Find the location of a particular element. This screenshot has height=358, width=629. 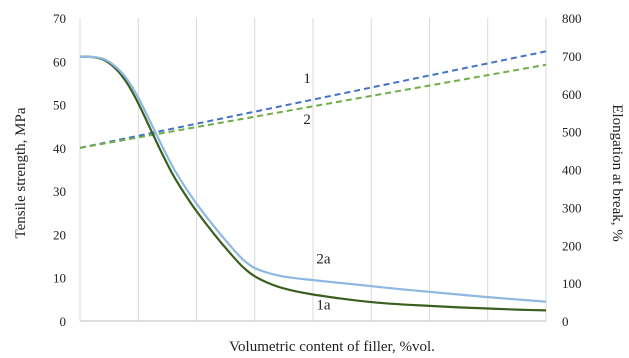

right-tick-label: 600 is located at coordinates (572, 94).